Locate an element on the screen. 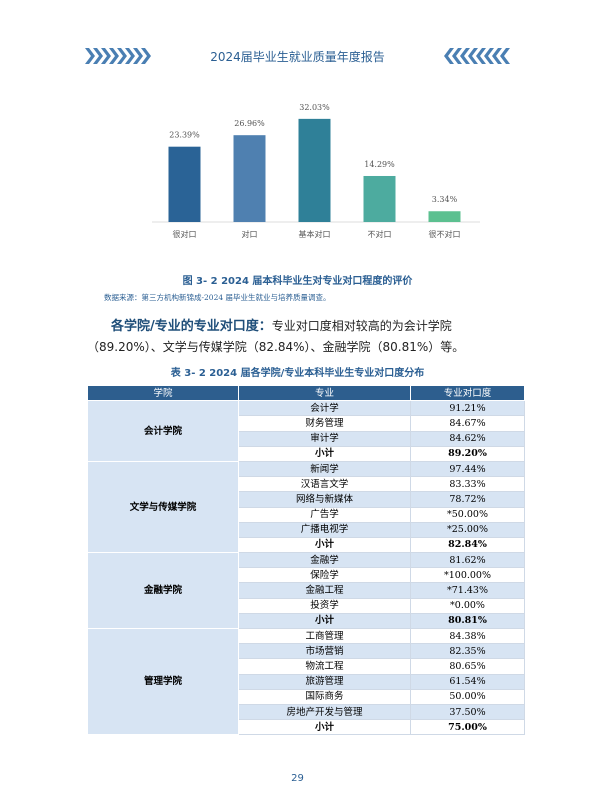 The image size is (595, 808). major-cell: 房地产开发与管理 is located at coordinates (324, 712).